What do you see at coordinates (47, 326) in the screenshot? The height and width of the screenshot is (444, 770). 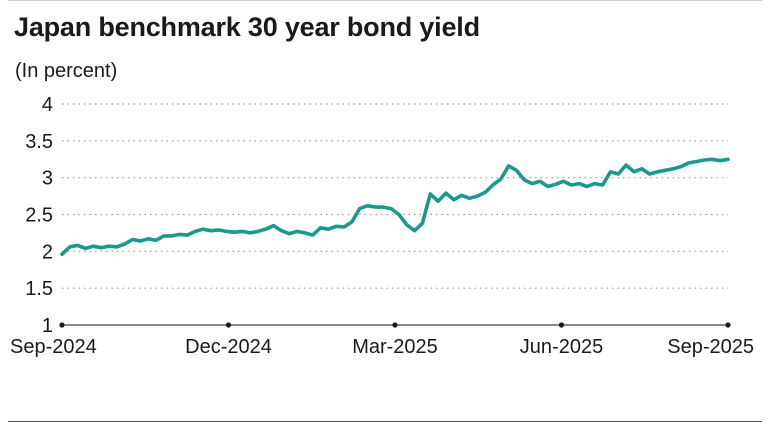 I see `y-tick-label: 1` at bounding box center [47, 326].